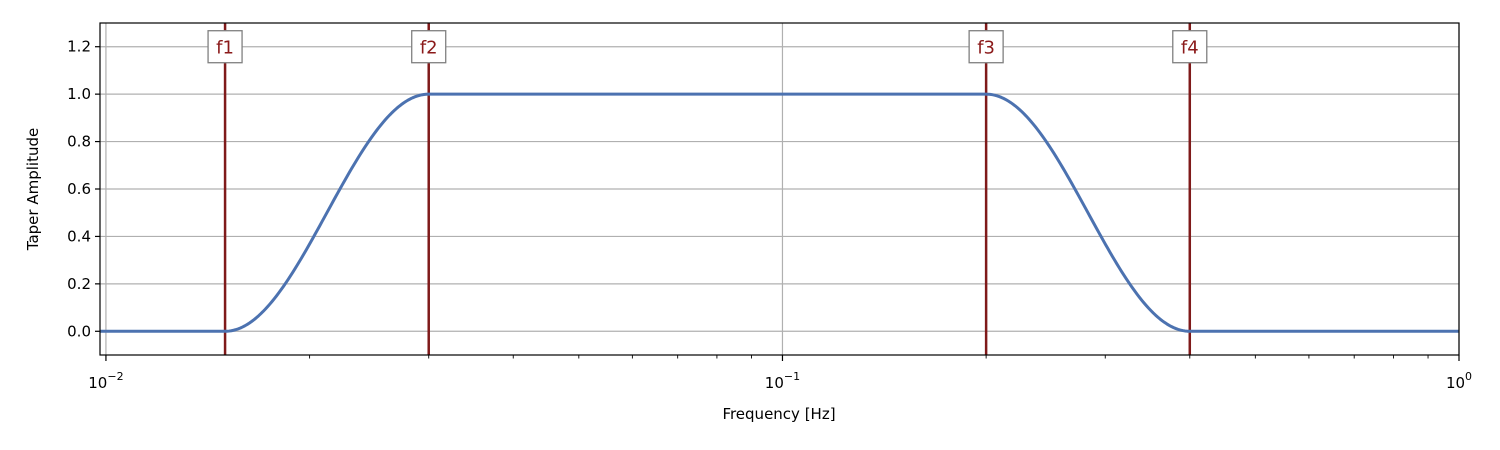  I want to click on corner-label-box-f1, so click(225, 47).